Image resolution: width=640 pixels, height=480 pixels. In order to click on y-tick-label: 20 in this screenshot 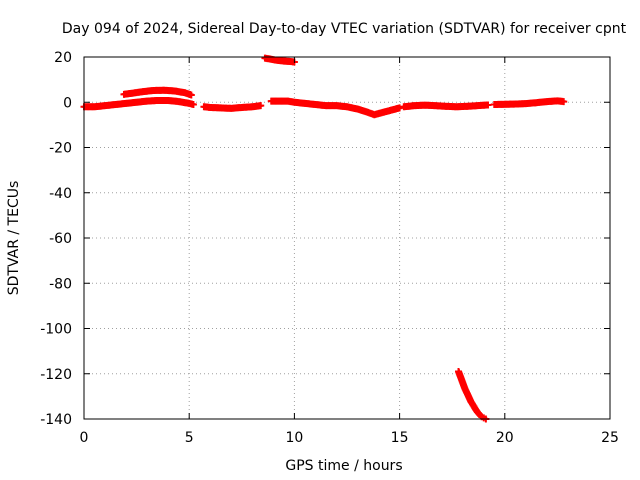, I will do `click(63, 58)`.